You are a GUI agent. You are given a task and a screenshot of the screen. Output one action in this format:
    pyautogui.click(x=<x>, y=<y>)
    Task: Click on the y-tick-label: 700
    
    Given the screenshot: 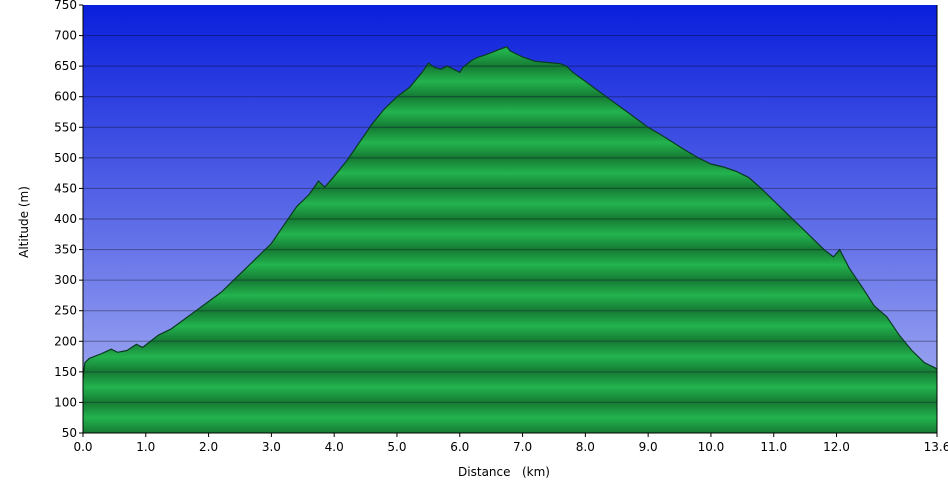 What is the action you would take?
    pyautogui.click(x=65, y=36)
    